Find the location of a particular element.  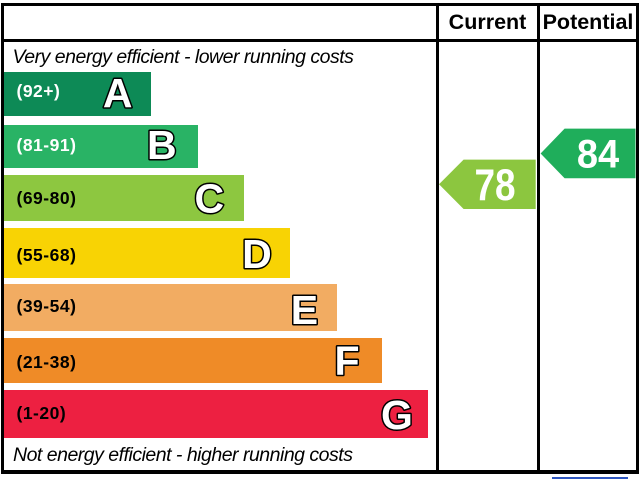

svg-text: B is located at coordinates (162, 145).